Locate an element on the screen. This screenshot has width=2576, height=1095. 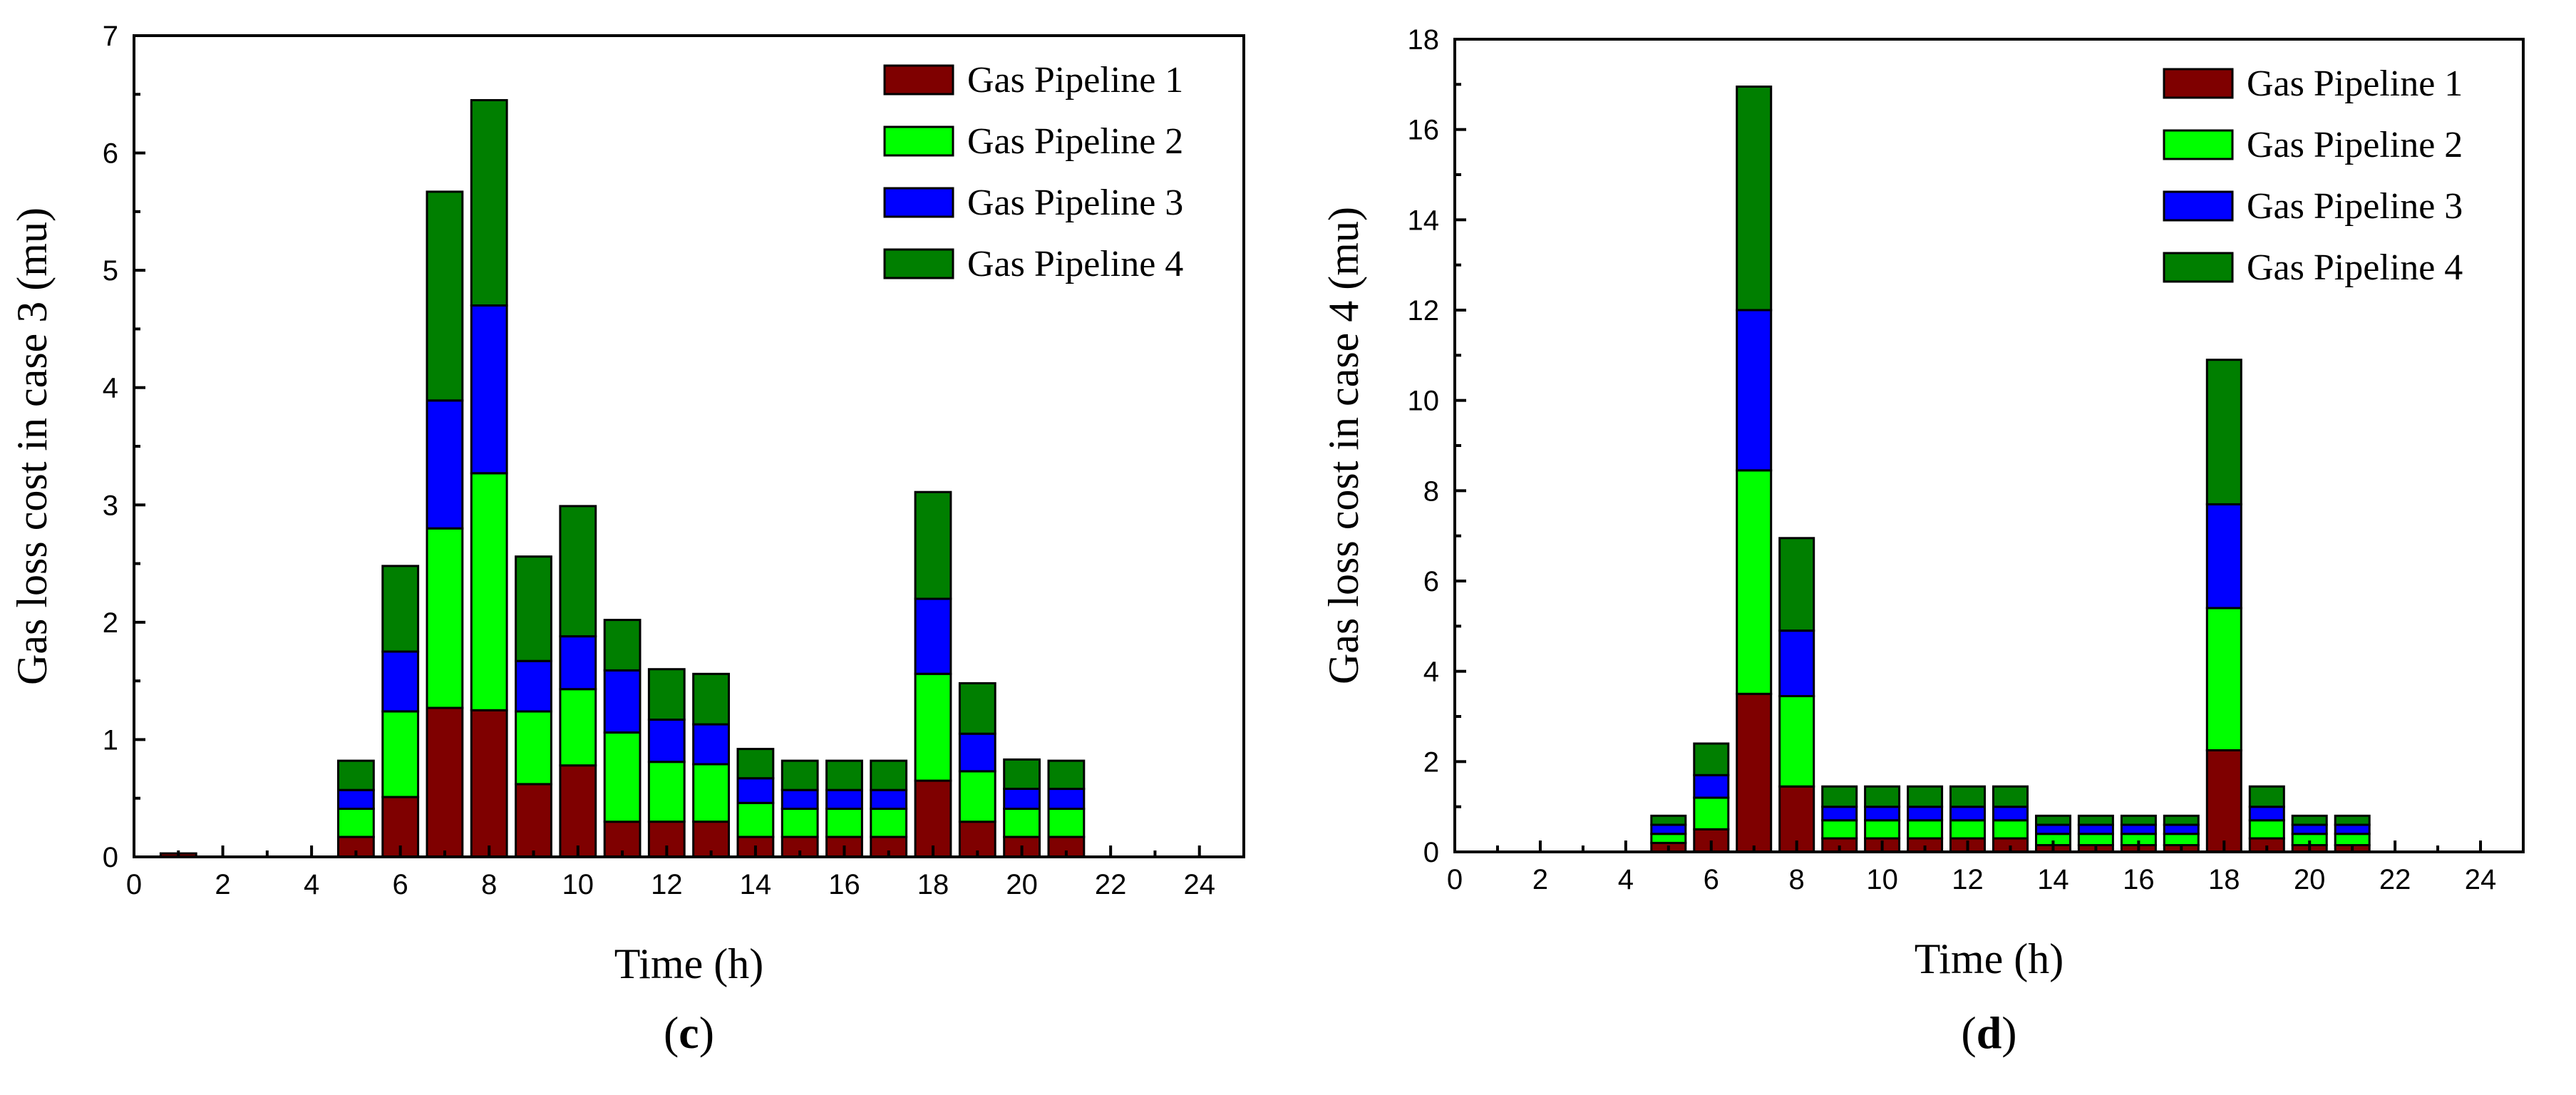
x-tick-label: 4 is located at coordinates (311, 884).